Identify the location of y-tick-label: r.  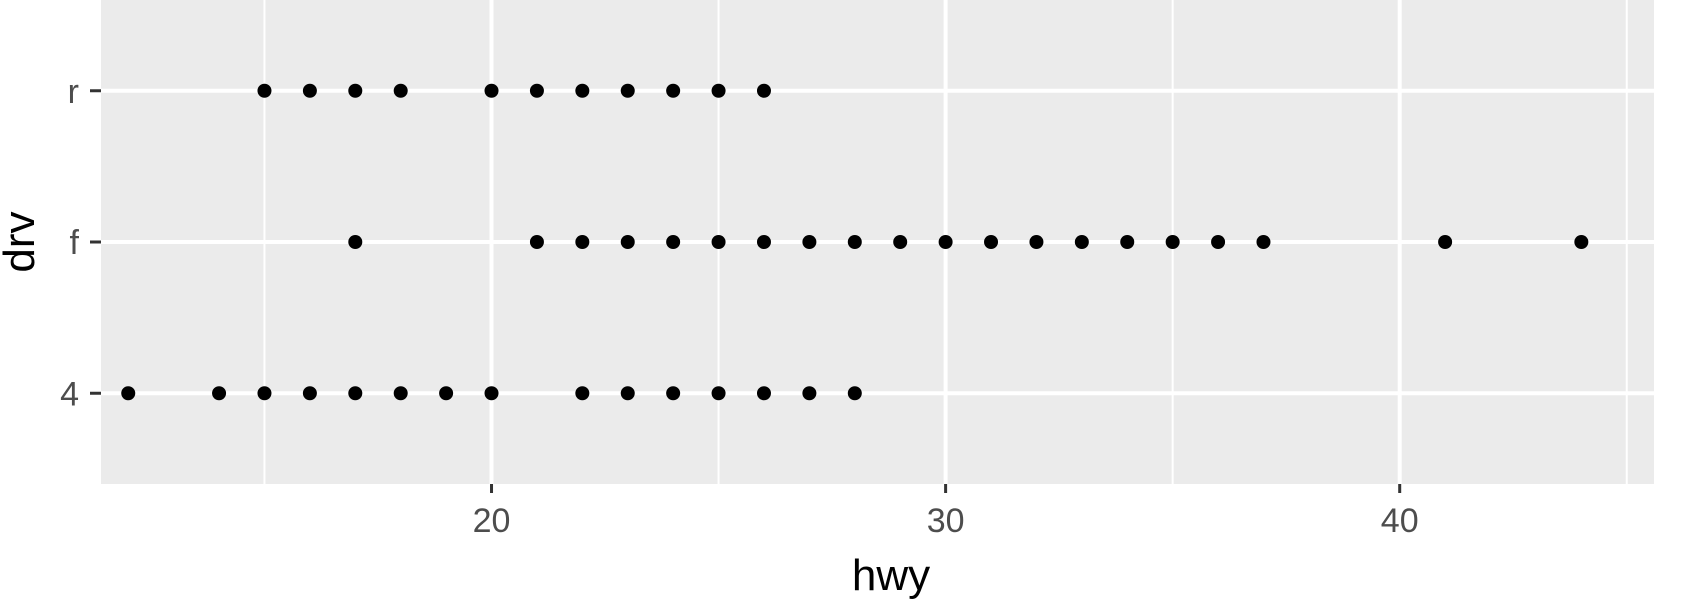
(73, 92).